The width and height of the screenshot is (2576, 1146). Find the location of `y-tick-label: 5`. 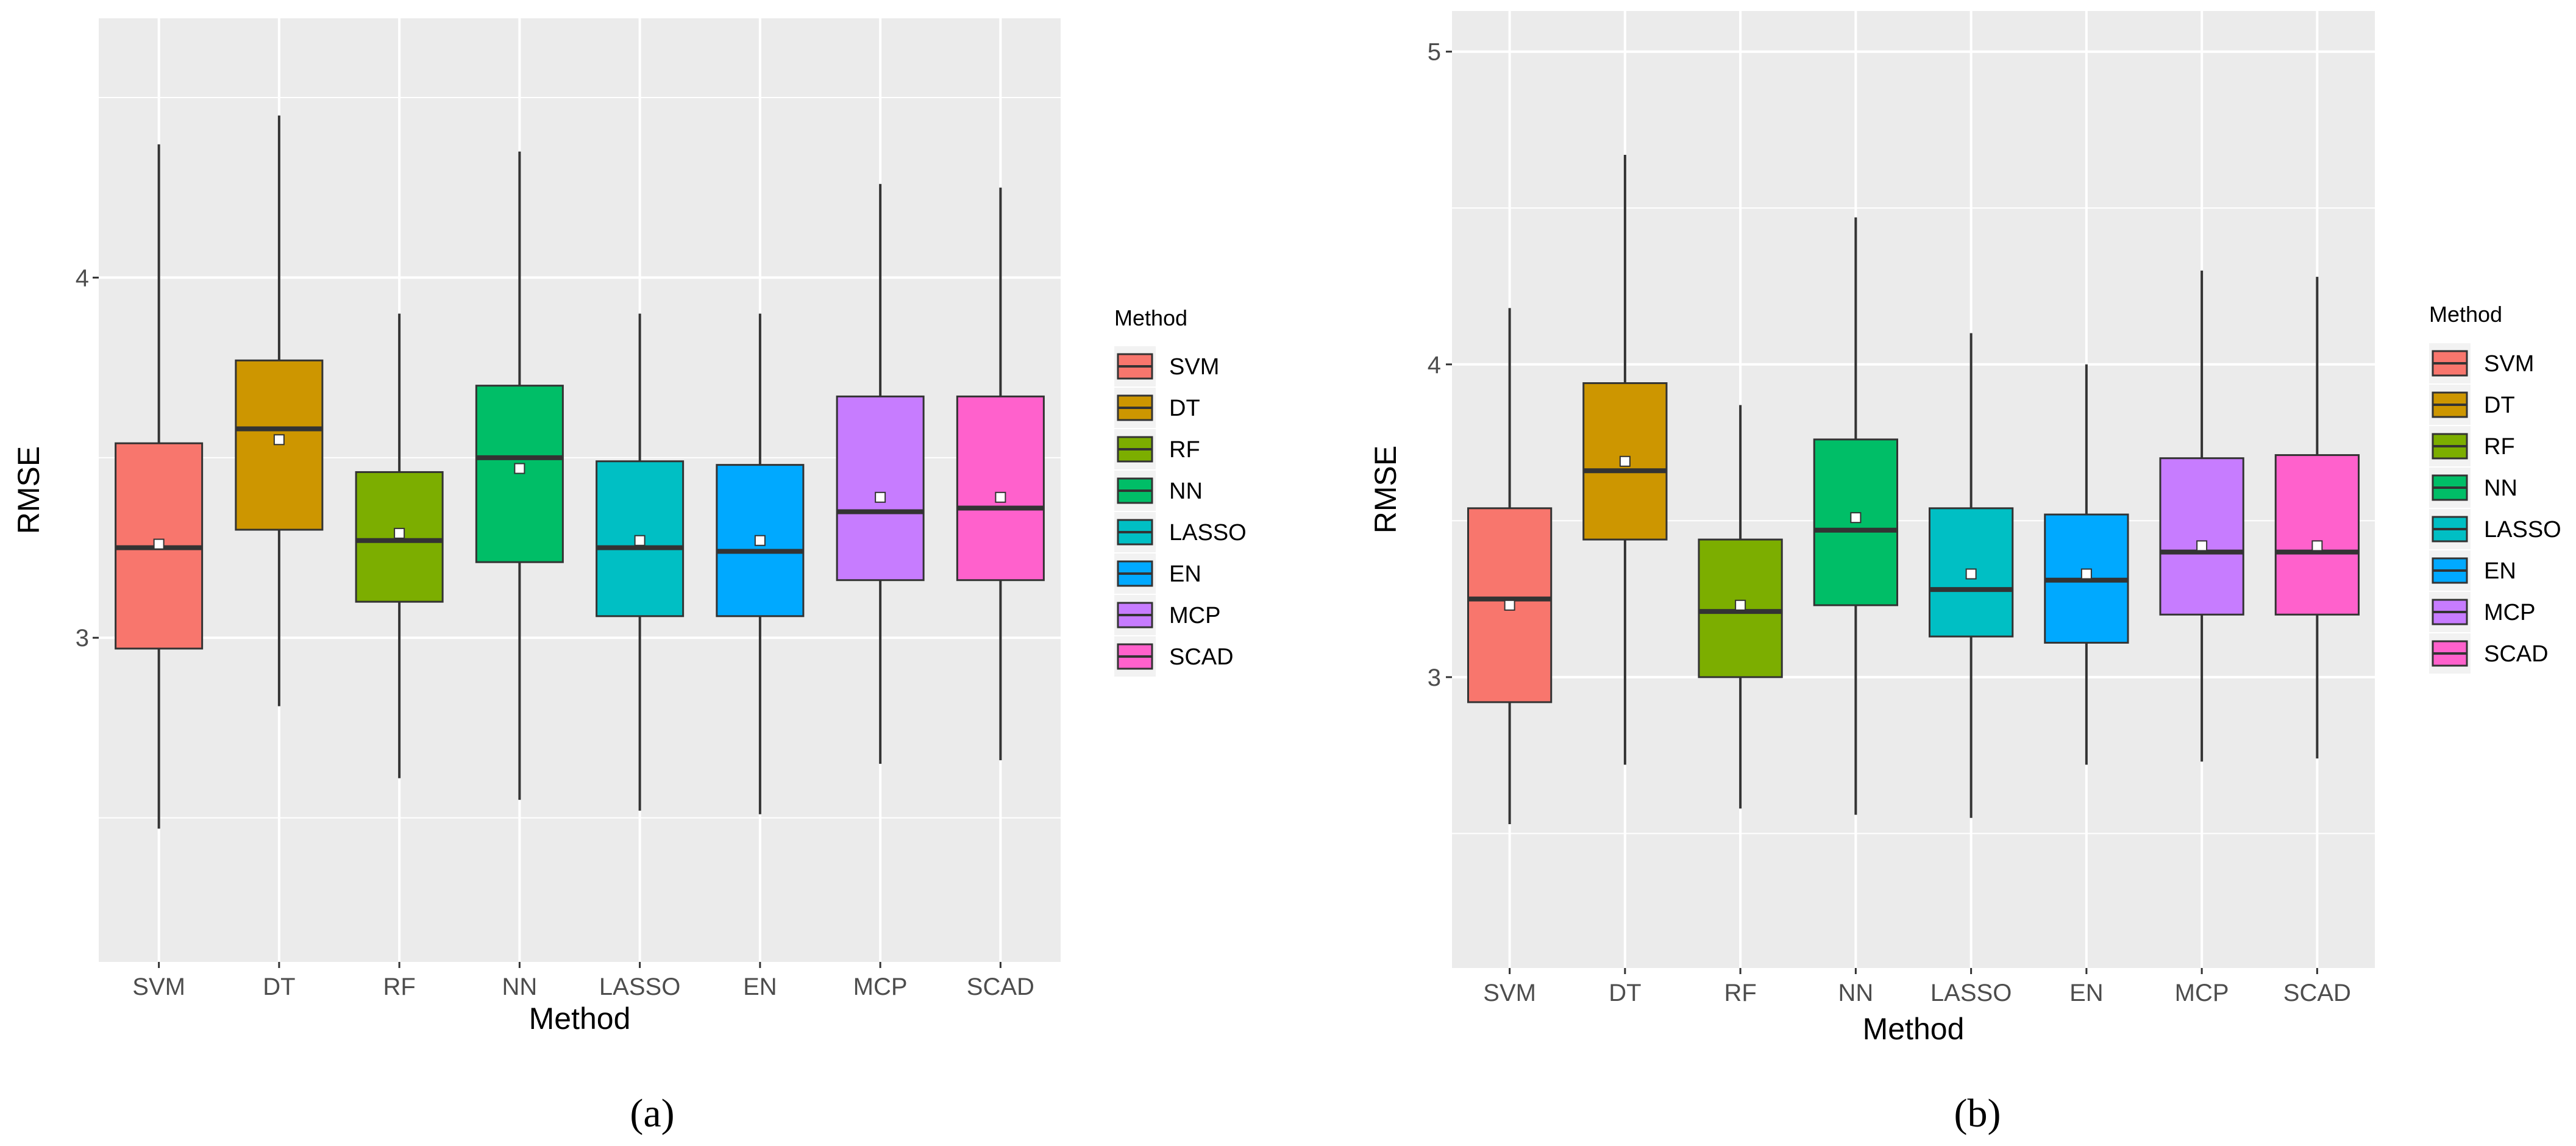

y-tick-label: 5 is located at coordinates (1434, 53).